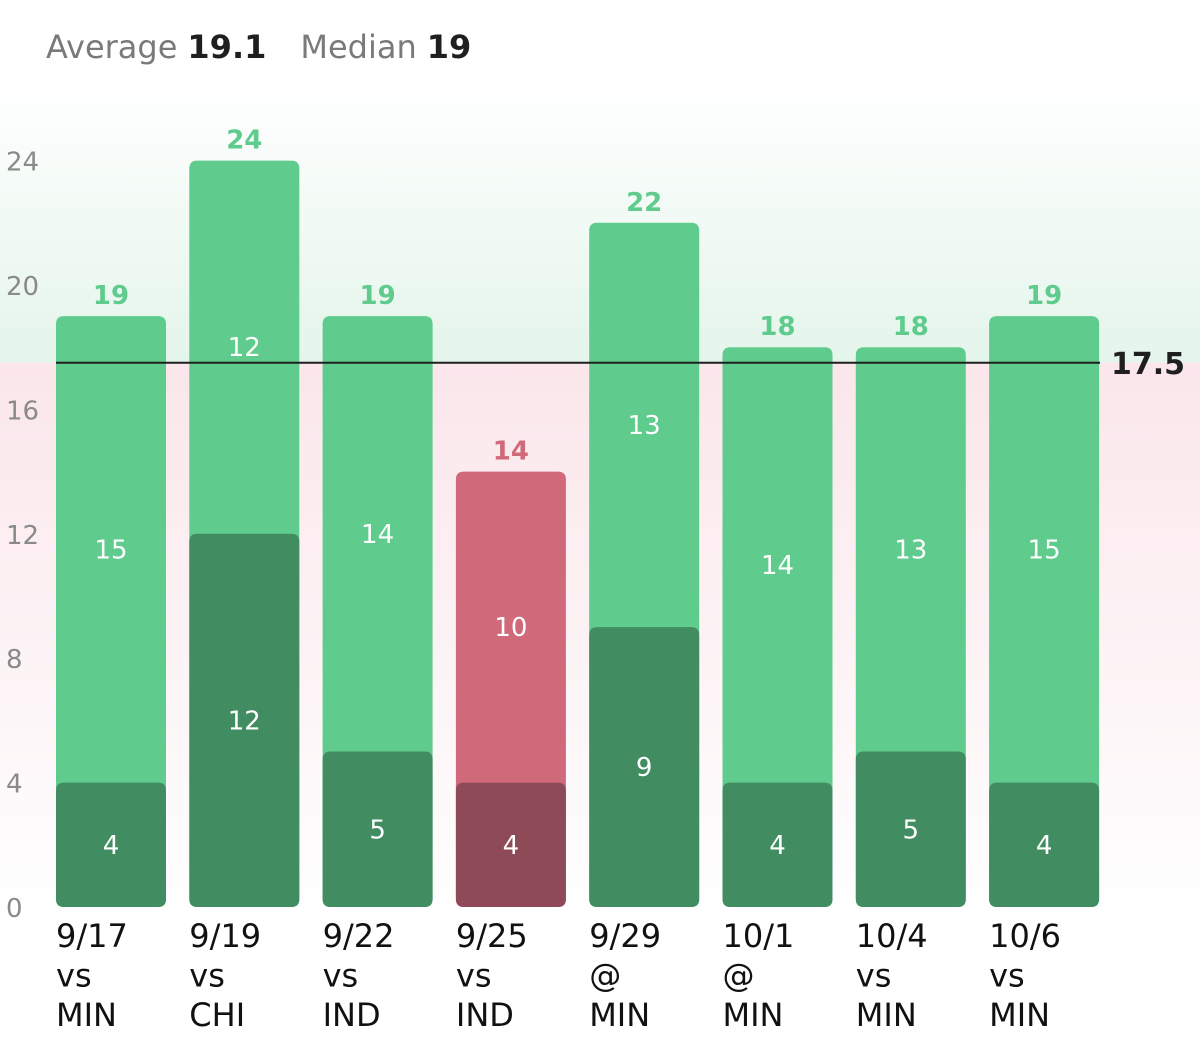  Describe the element at coordinates (225, 936) in the screenshot. I see `x-category-label: 9/19` at that location.